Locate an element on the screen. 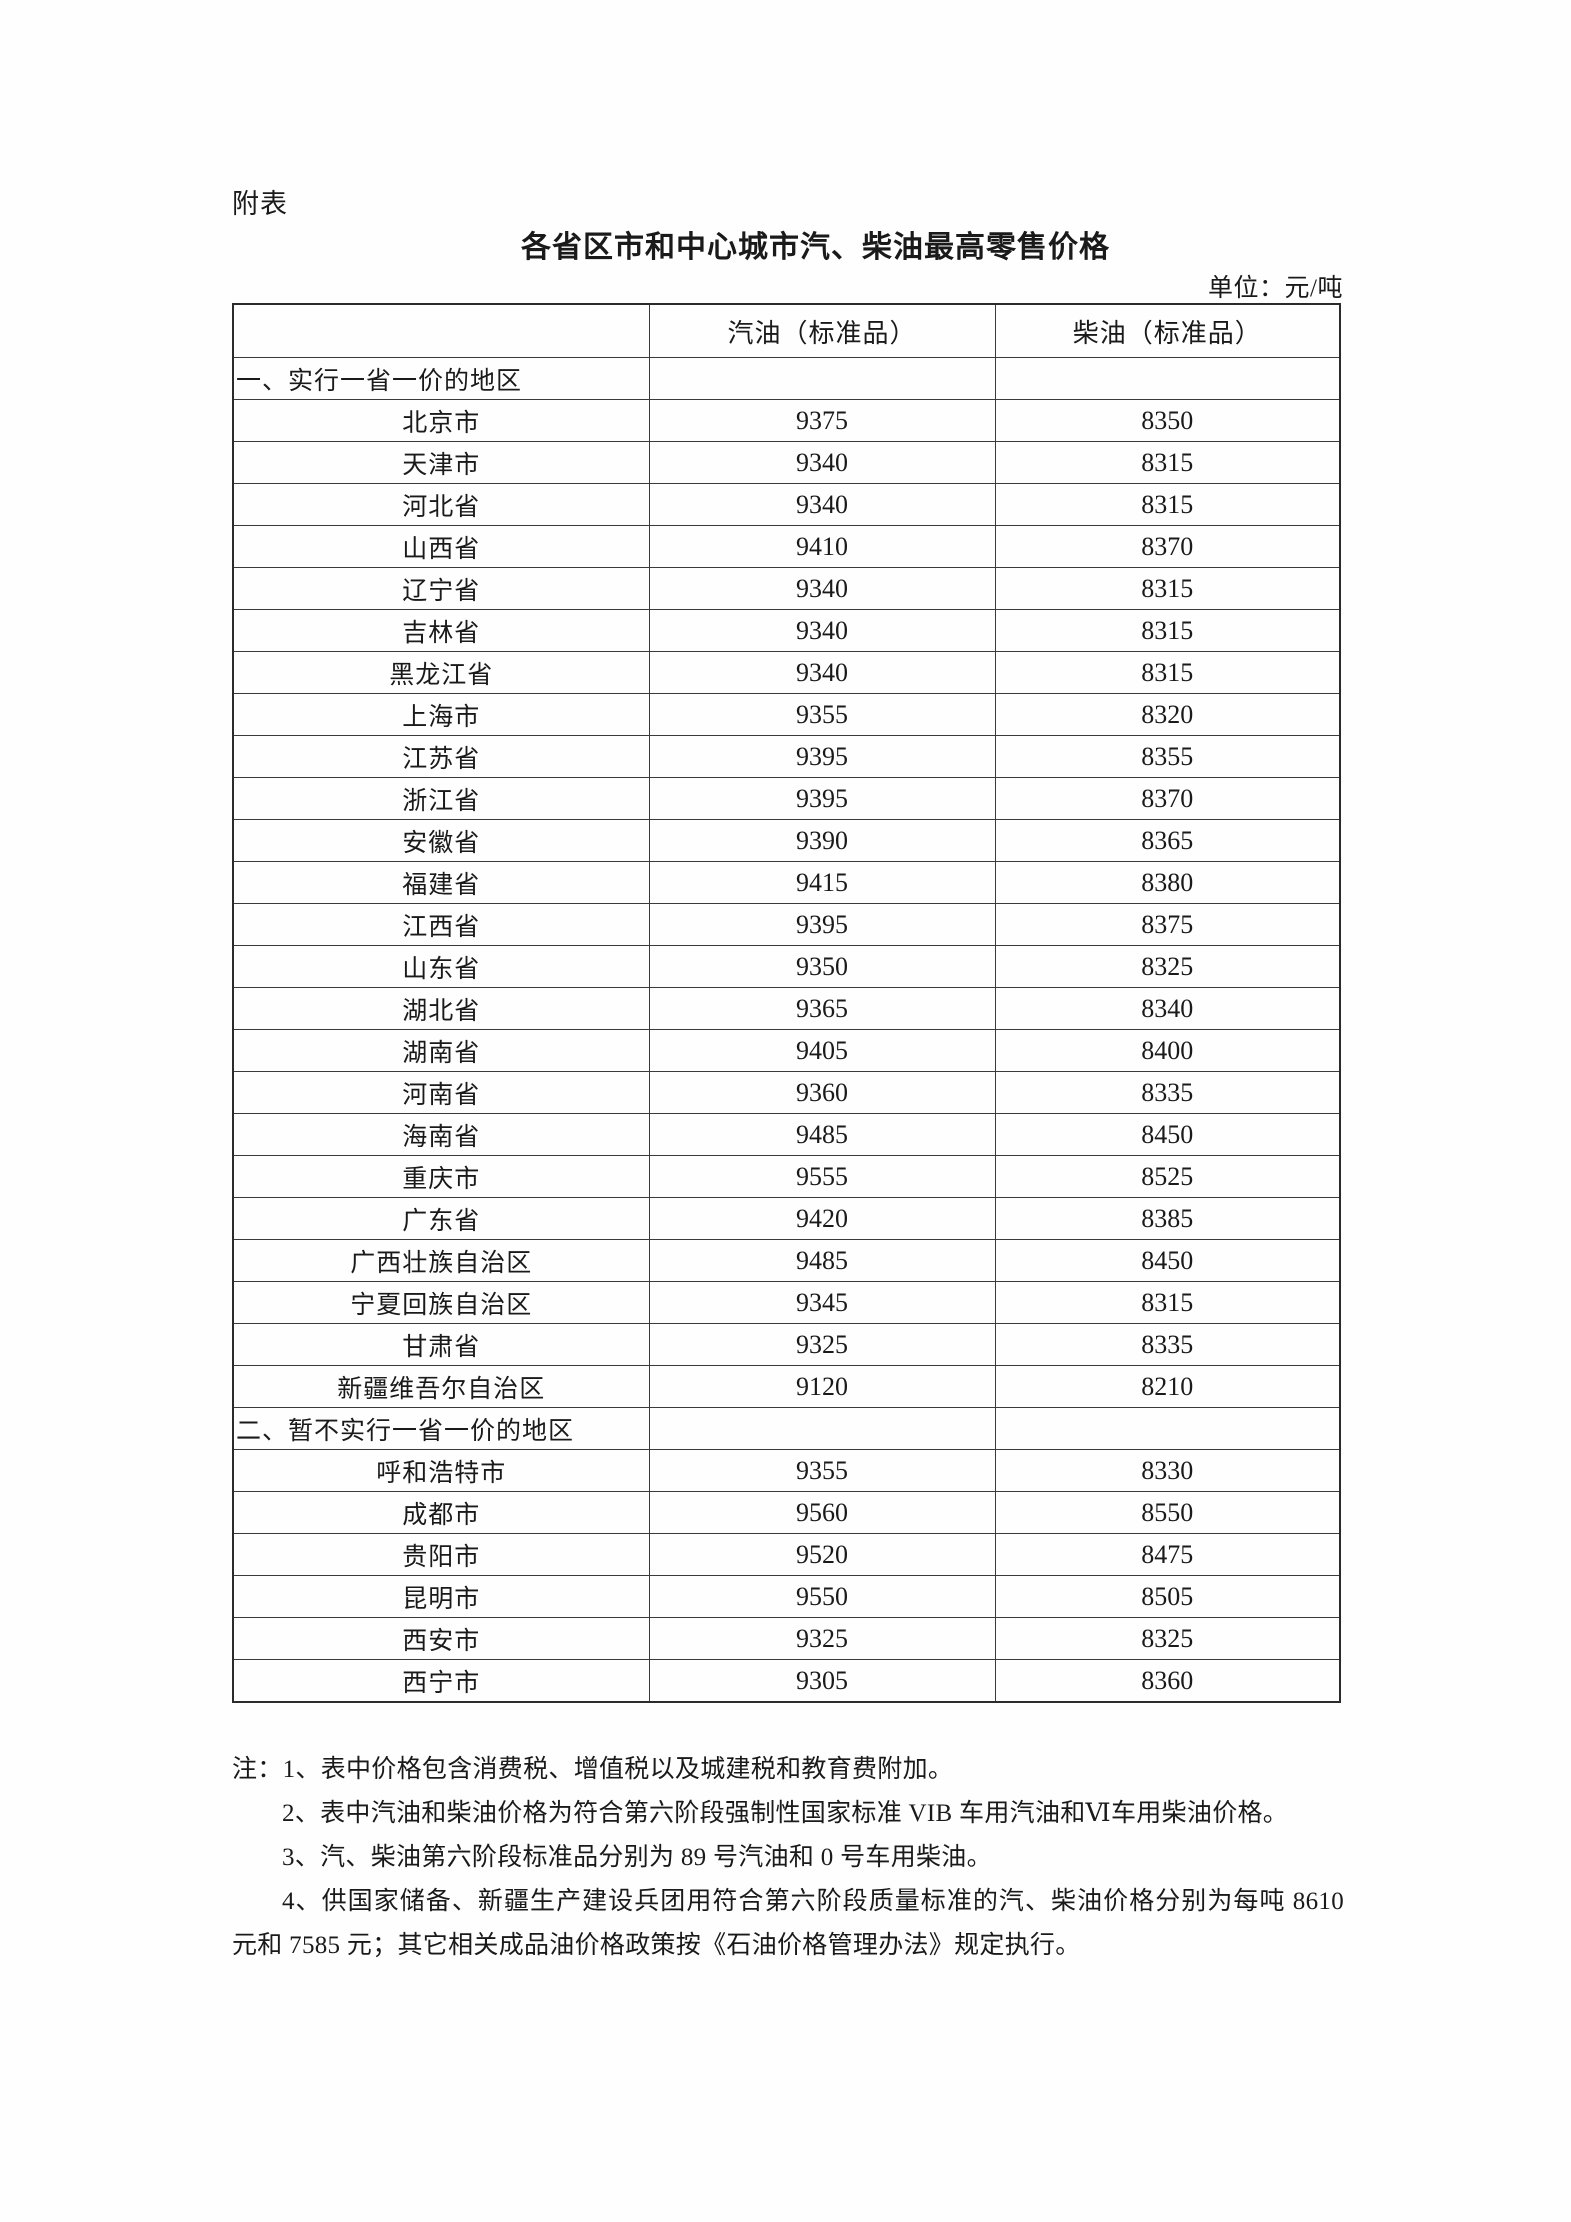 Image resolution: width=1571 pixels, height=2222 pixels. section-diesel-empty is located at coordinates (1167, 1428).